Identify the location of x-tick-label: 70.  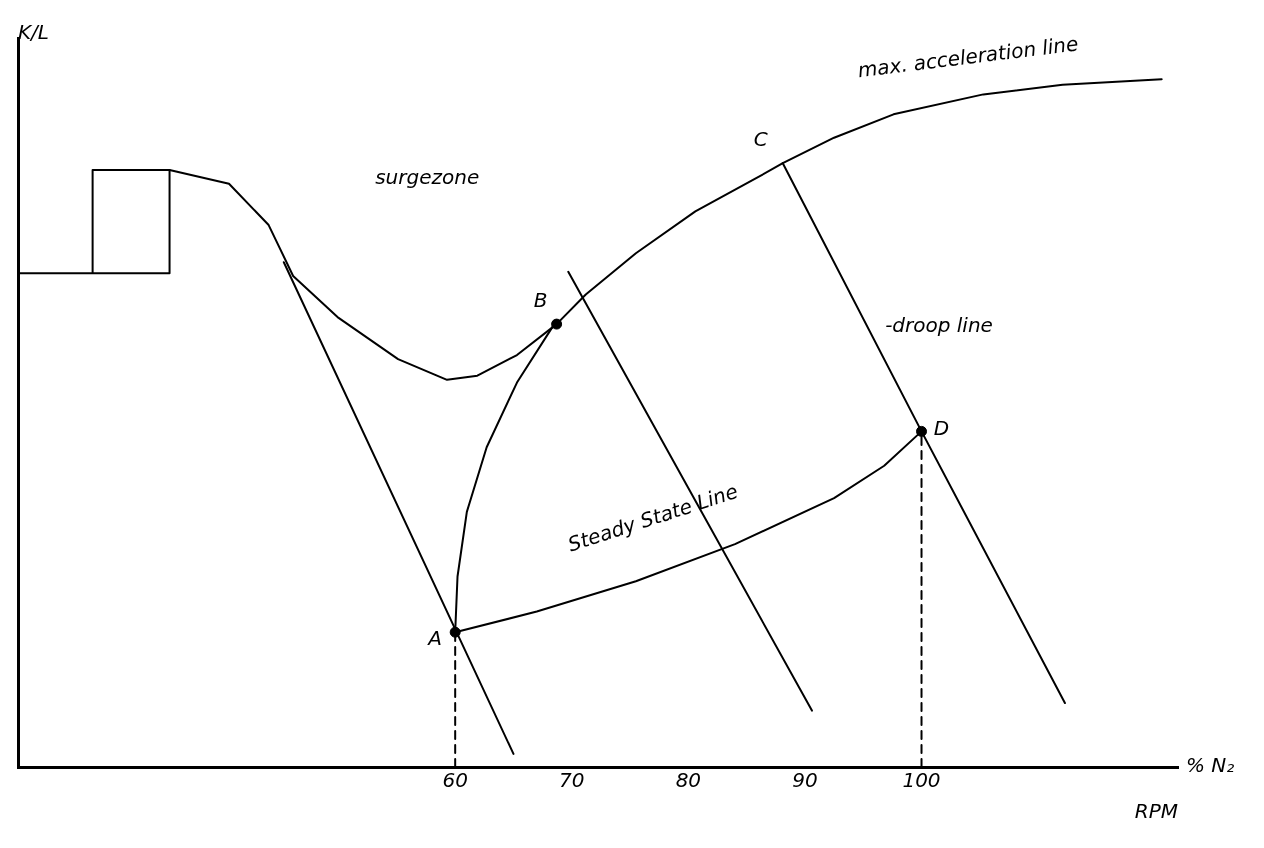
(572, 780).